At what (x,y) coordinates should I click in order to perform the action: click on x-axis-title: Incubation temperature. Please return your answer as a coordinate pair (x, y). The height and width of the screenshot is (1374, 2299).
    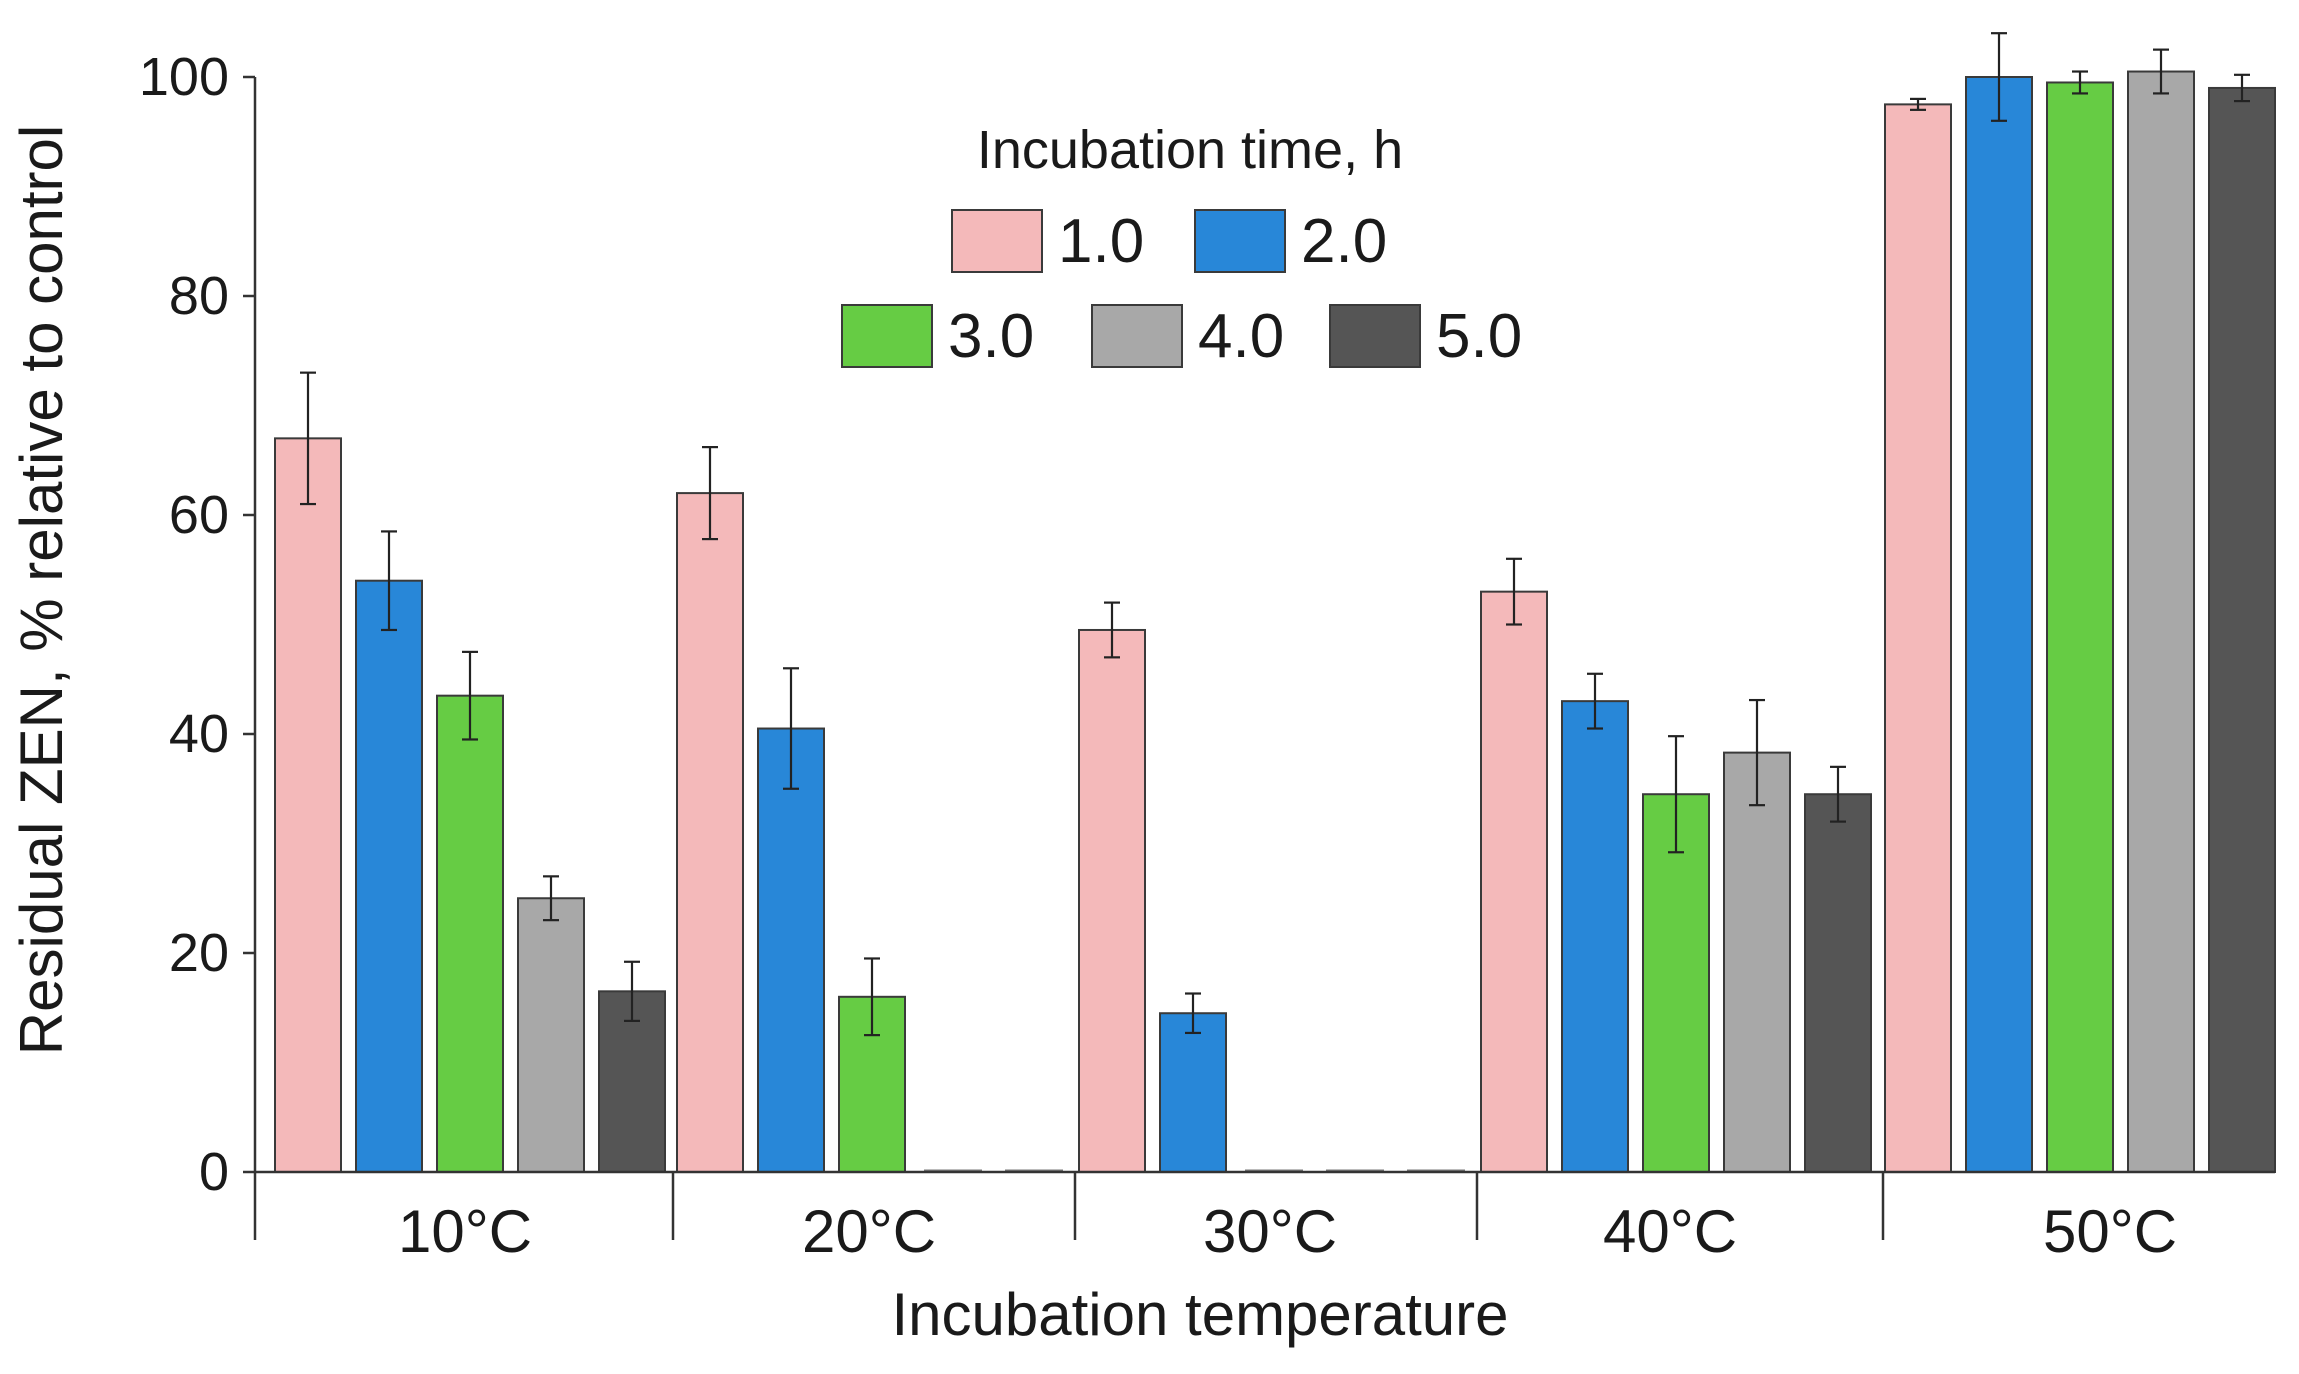
    Looking at the image, I should click on (1199, 1314).